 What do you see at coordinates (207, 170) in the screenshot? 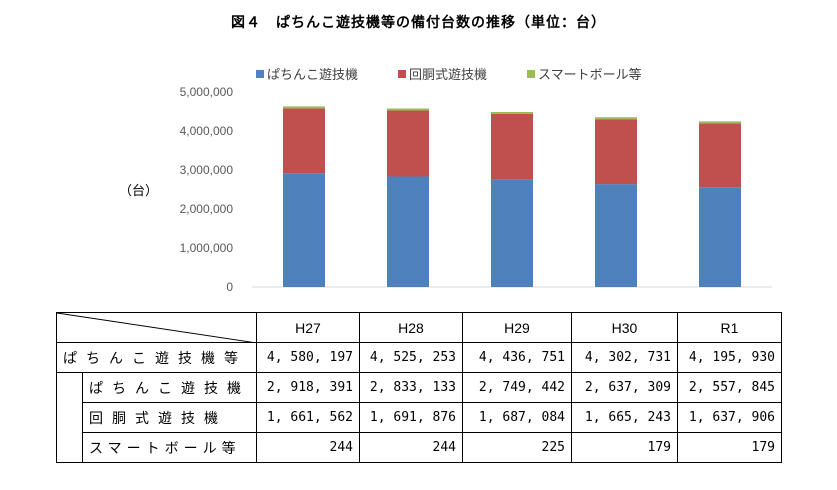
I see `y-tick-label: 3,000,000` at bounding box center [207, 170].